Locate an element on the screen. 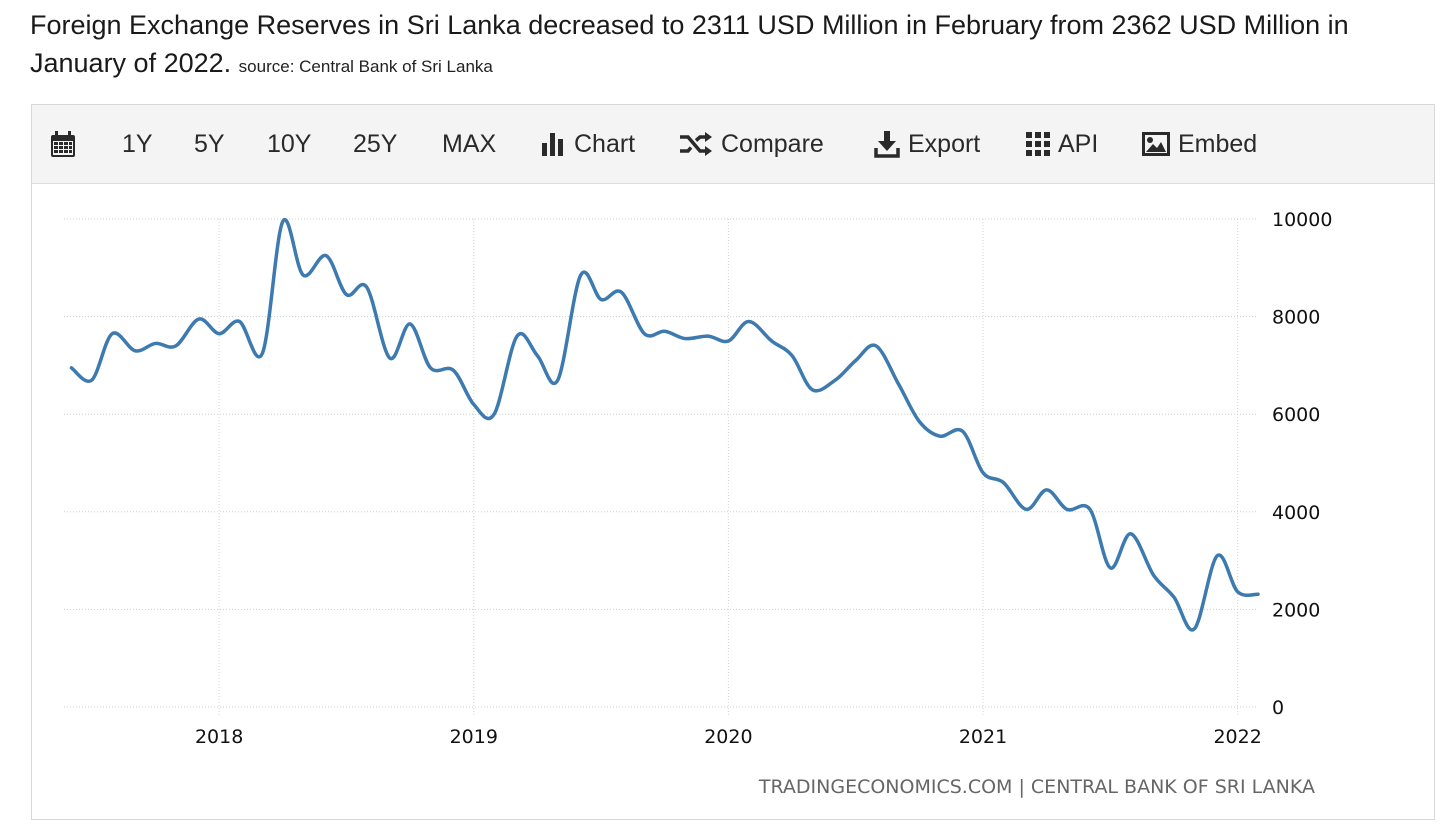  export-button-label: Export is located at coordinates (944, 143).